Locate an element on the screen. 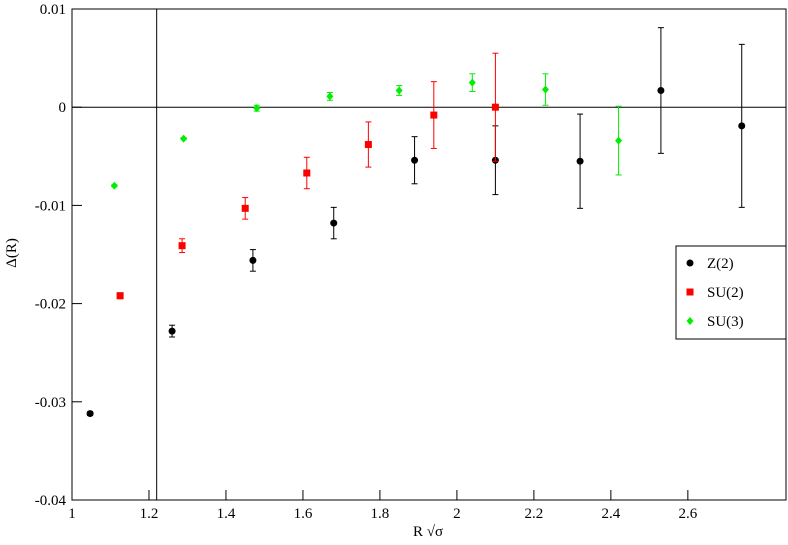 The height and width of the screenshot is (545, 788). y-tick-label: -0.04 is located at coordinates (51, 501).